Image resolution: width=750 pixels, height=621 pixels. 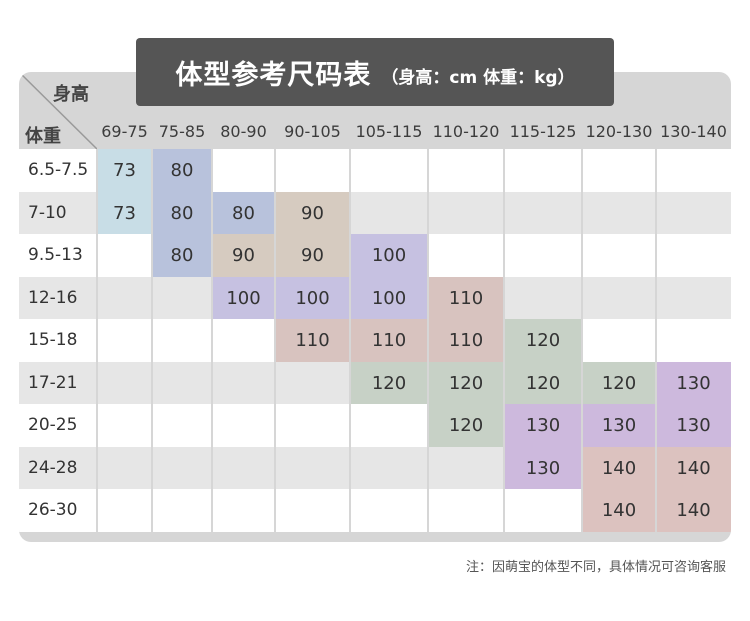 I want to click on row-weight-label: 15-18, so click(x=53, y=340).